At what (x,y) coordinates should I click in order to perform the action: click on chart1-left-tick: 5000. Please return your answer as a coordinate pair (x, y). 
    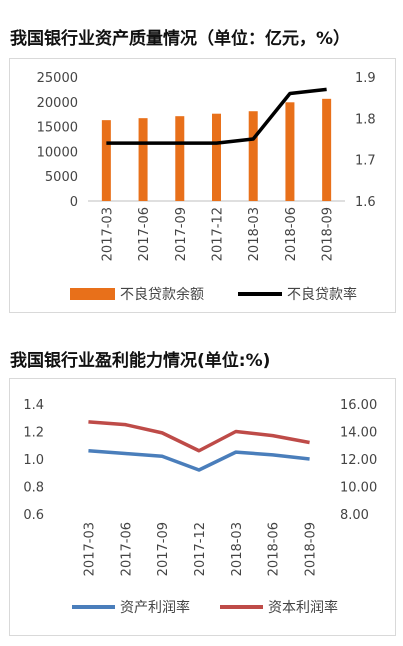
    Looking at the image, I should click on (61, 177).